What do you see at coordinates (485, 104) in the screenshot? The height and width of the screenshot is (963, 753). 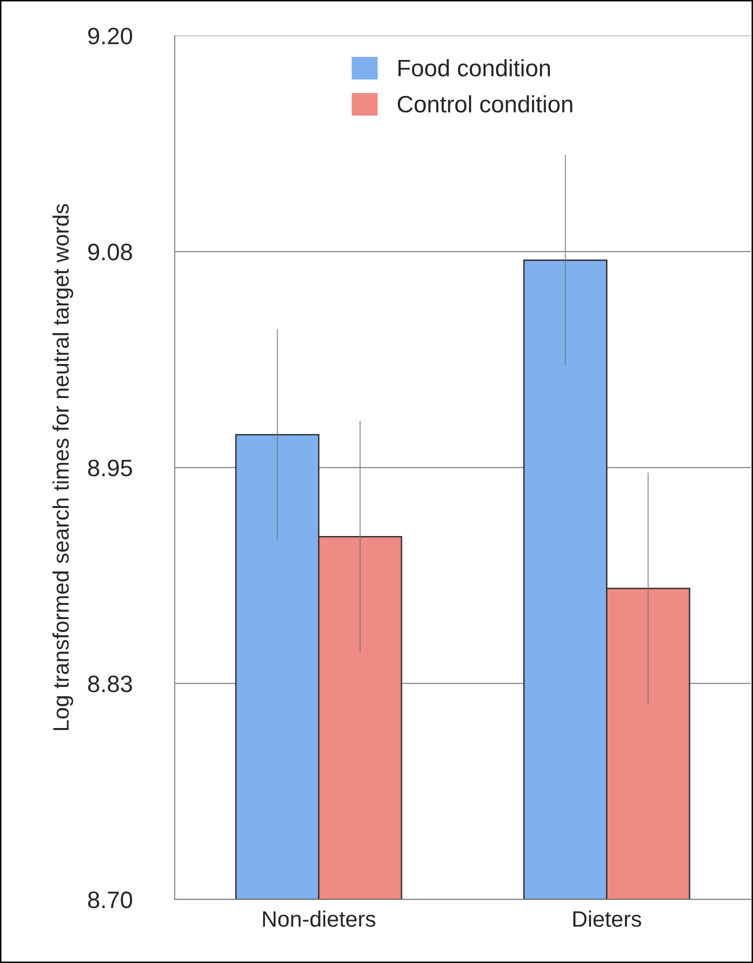 I see `legend-label: Control condition` at bounding box center [485, 104].